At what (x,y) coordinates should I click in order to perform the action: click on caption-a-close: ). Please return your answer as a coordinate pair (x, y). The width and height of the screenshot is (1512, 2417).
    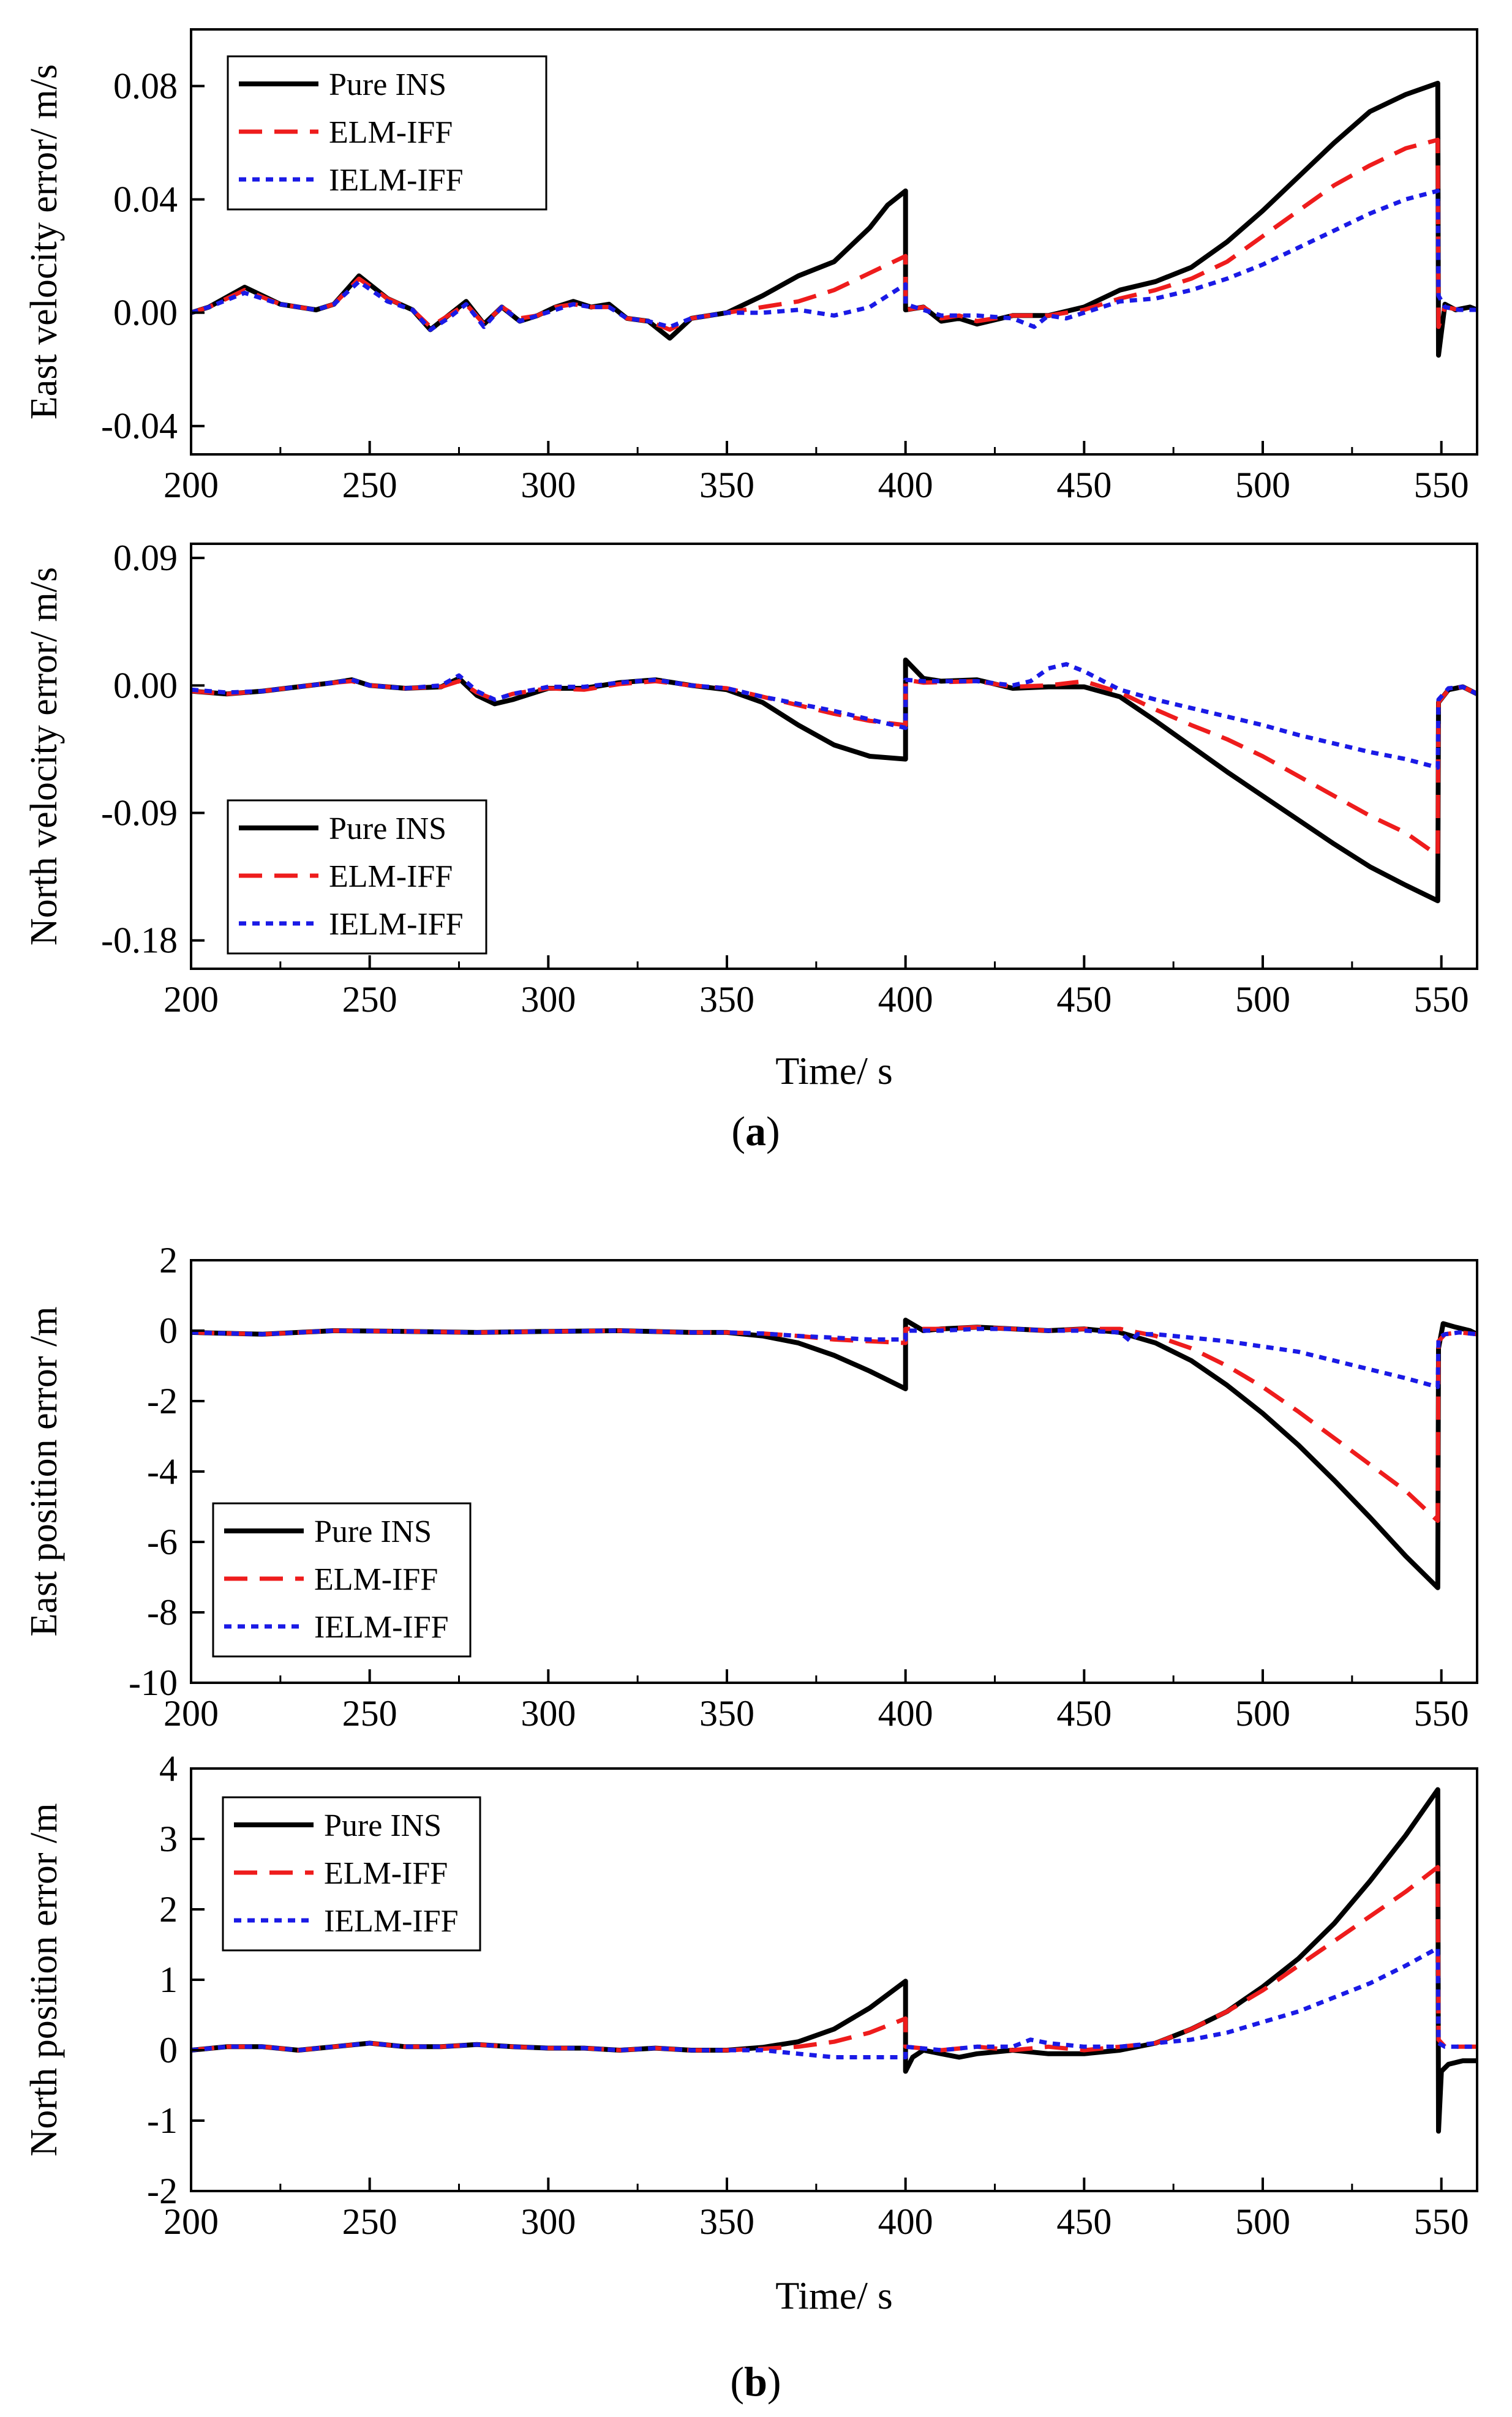
    Looking at the image, I should click on (773, 1131).